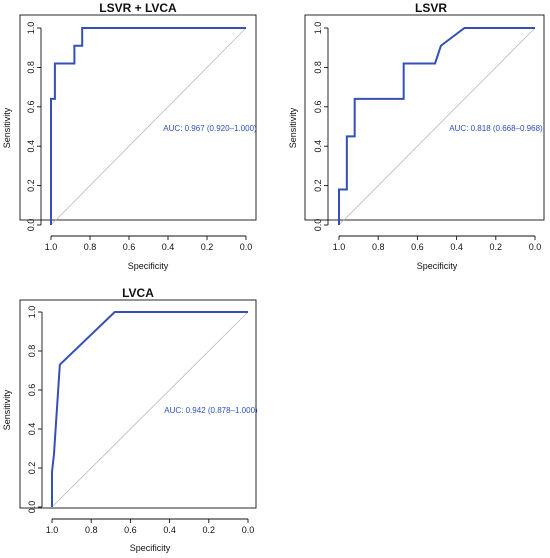 The image size is (550, 558). What do you see at coordinates (138, 293) in the screenshot?
I see `chart-title: LVCA` at bounding box center [138, 293].